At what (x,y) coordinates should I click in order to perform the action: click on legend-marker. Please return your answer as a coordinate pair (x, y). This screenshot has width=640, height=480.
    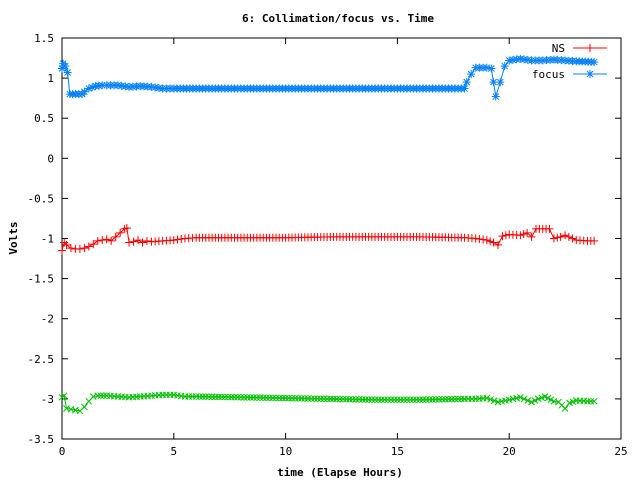
    Looking at the image, I should click on (590, 74).